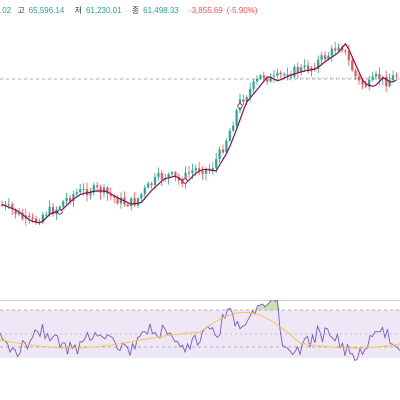 Image resolution: width=400 pixels, height=400 pixels. Describe the element at coordinates (46, 10) in the screenshot. I see `high-value: 65,596.14` at that location.